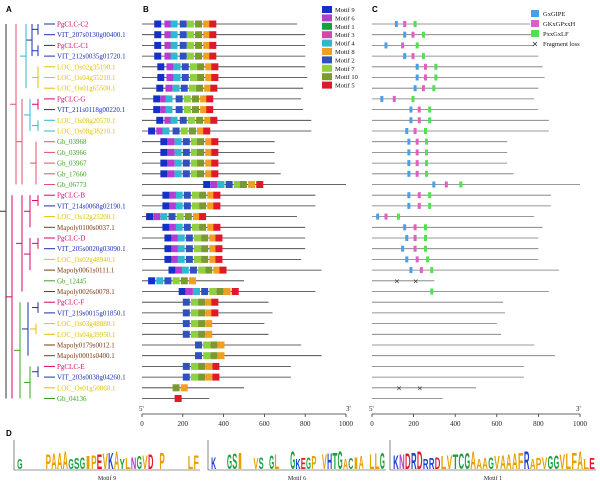 The width and height of the screenshot is (600, 491). I want to click on axis-c-tick-label: 800, so click(538, 424).